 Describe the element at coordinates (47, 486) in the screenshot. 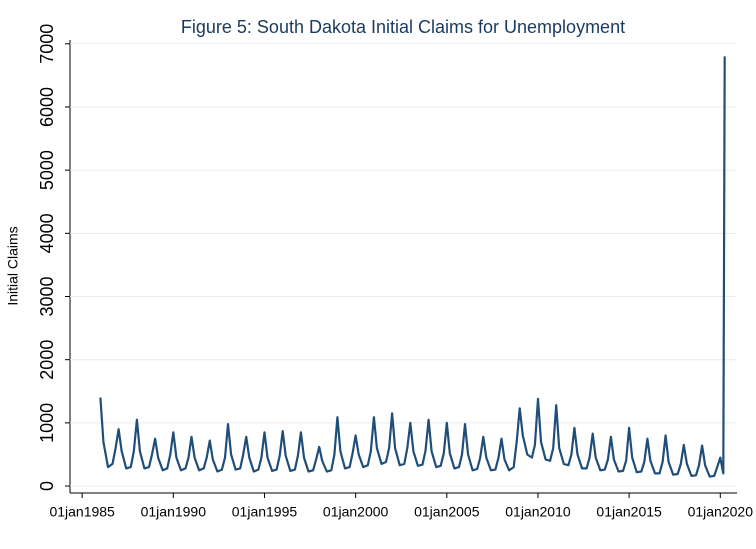

I see `y-tick-label: 0` at that location.